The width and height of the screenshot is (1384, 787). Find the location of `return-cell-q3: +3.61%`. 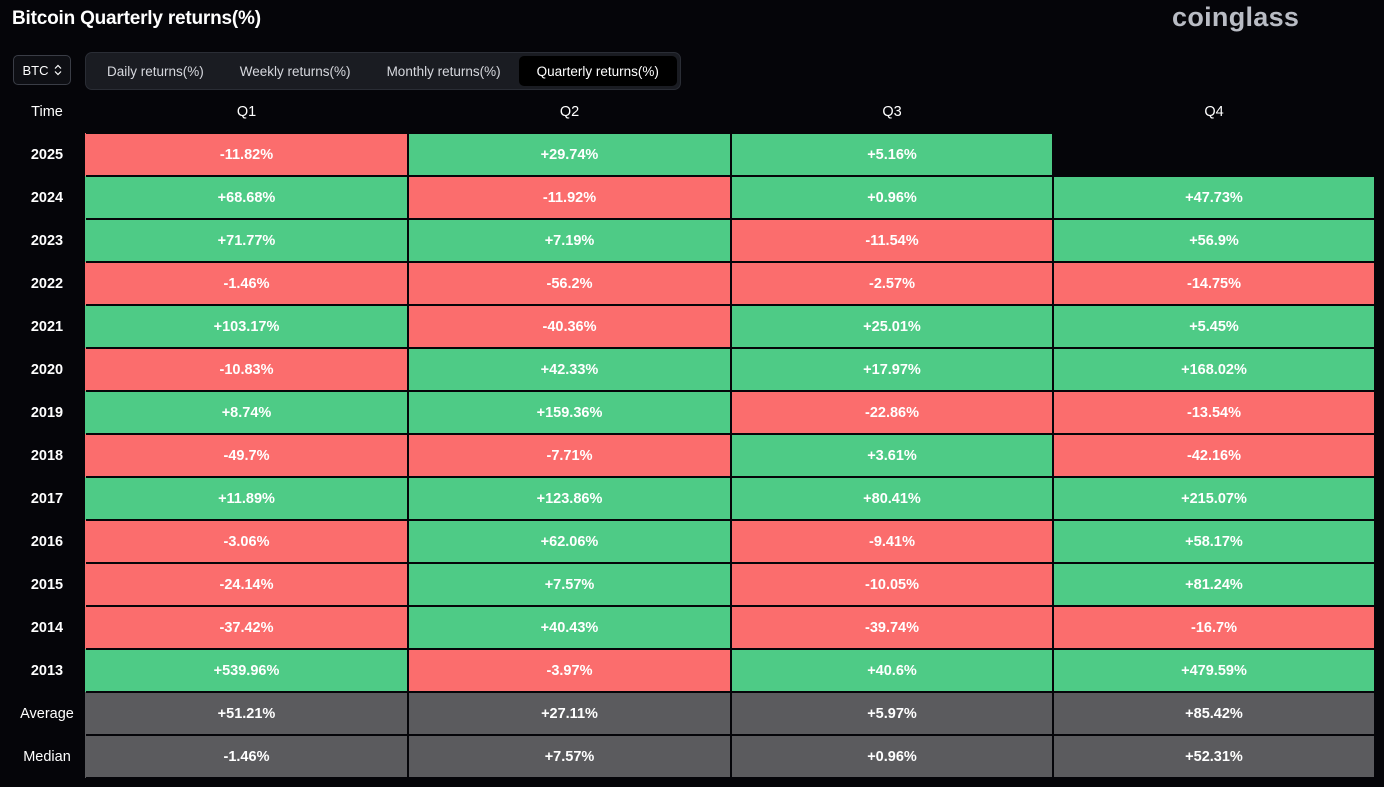

return-cell-q3: +3.61% is located at coordinates (892, 455).